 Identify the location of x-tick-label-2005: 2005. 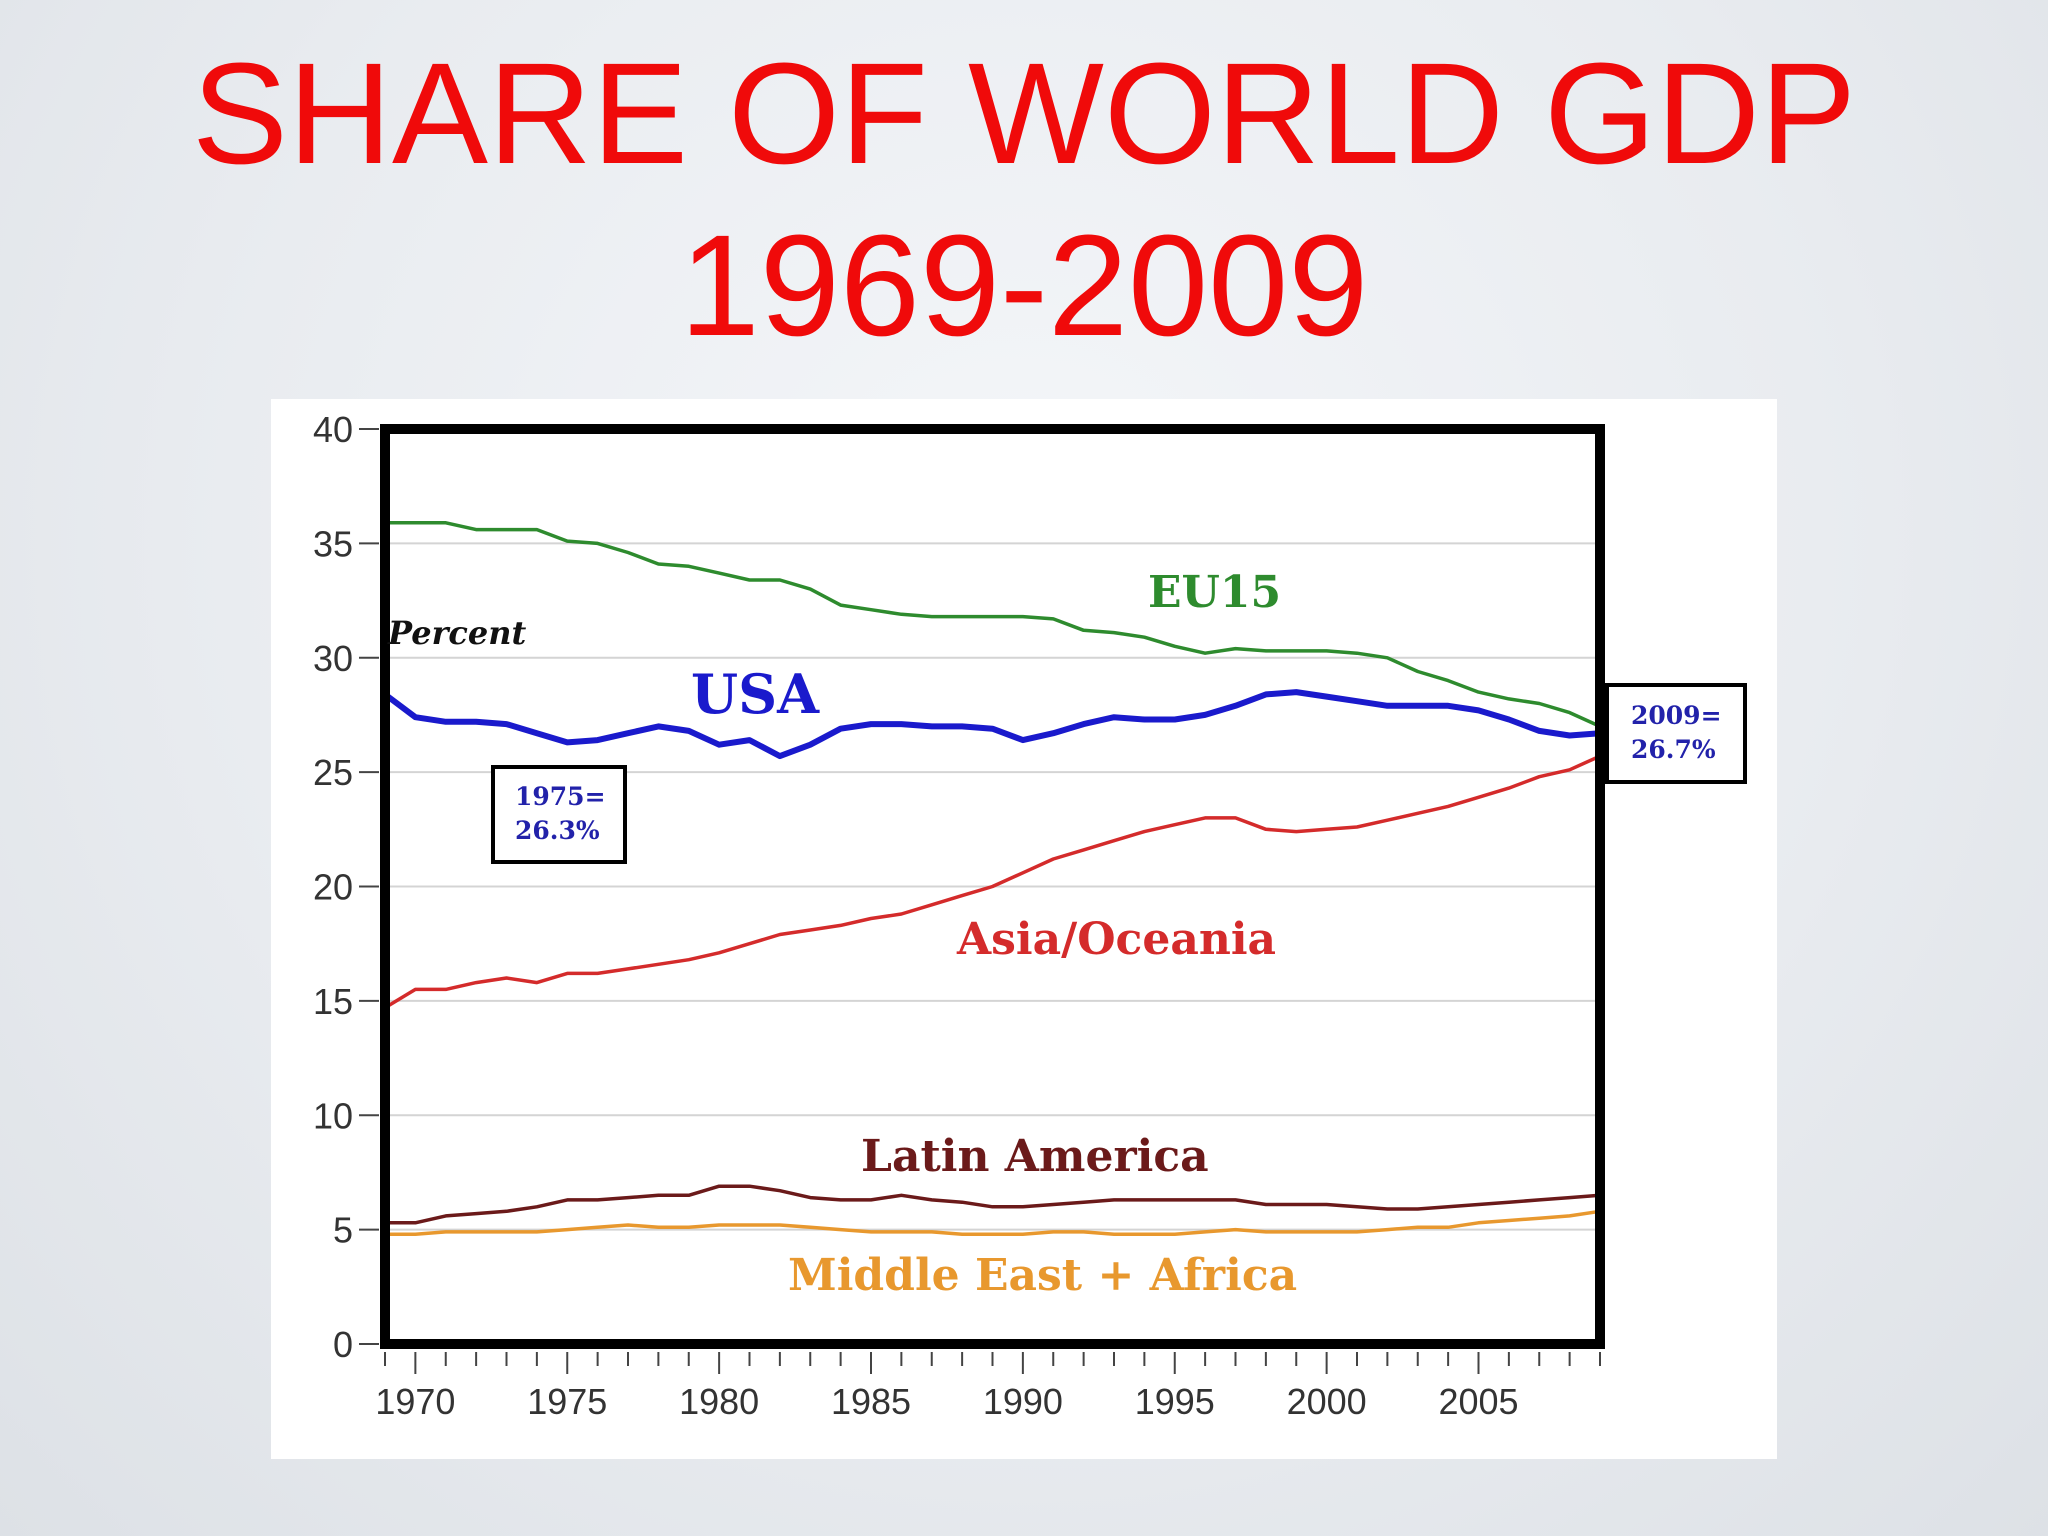
(1478, 1401).